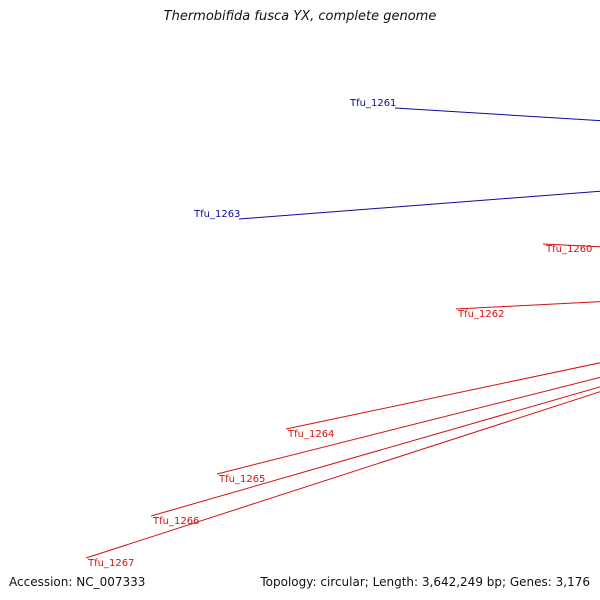 This screenshot has width=600, height=600. Describe the element at coordinates (300, 16) in the screenshot. I see `map-title: Thermobifida fusca YX, complete genome` at that location.